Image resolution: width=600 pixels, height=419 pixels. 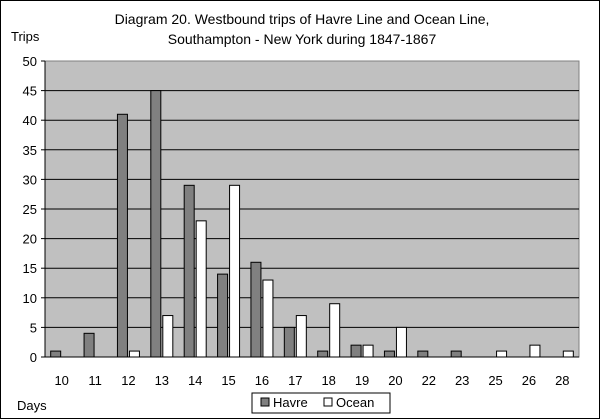 I want to click on x-tick-labels: 10 11 12 13 14 15 16 17 18 19 20 22 23 25 26 28, so click(x=311, y=380).